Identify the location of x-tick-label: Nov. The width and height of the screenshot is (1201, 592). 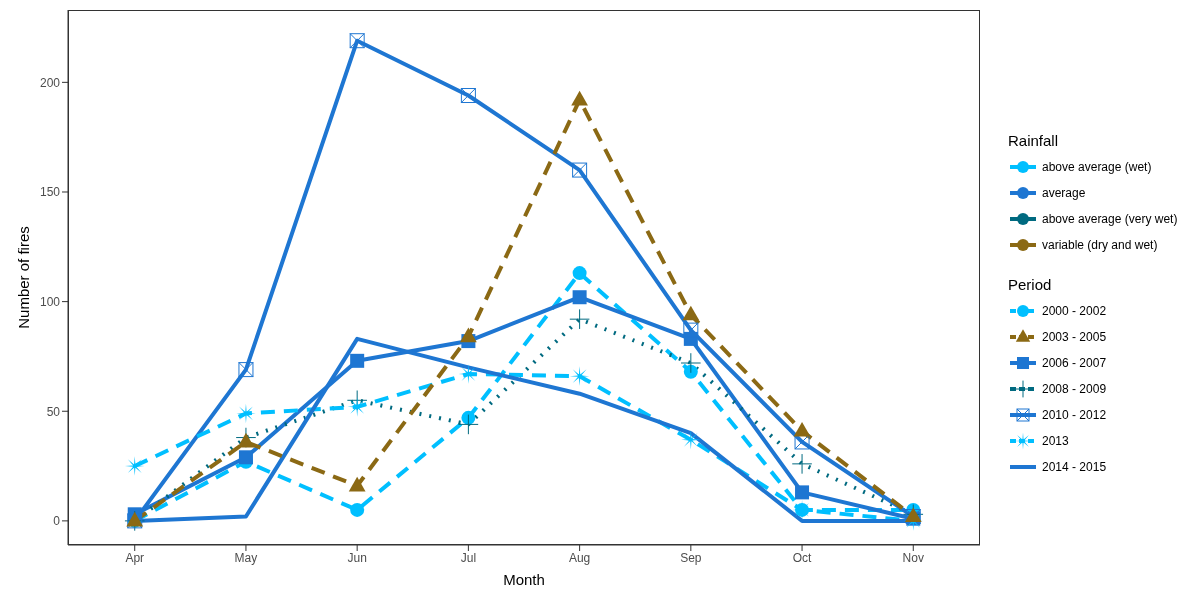
(913, 557).